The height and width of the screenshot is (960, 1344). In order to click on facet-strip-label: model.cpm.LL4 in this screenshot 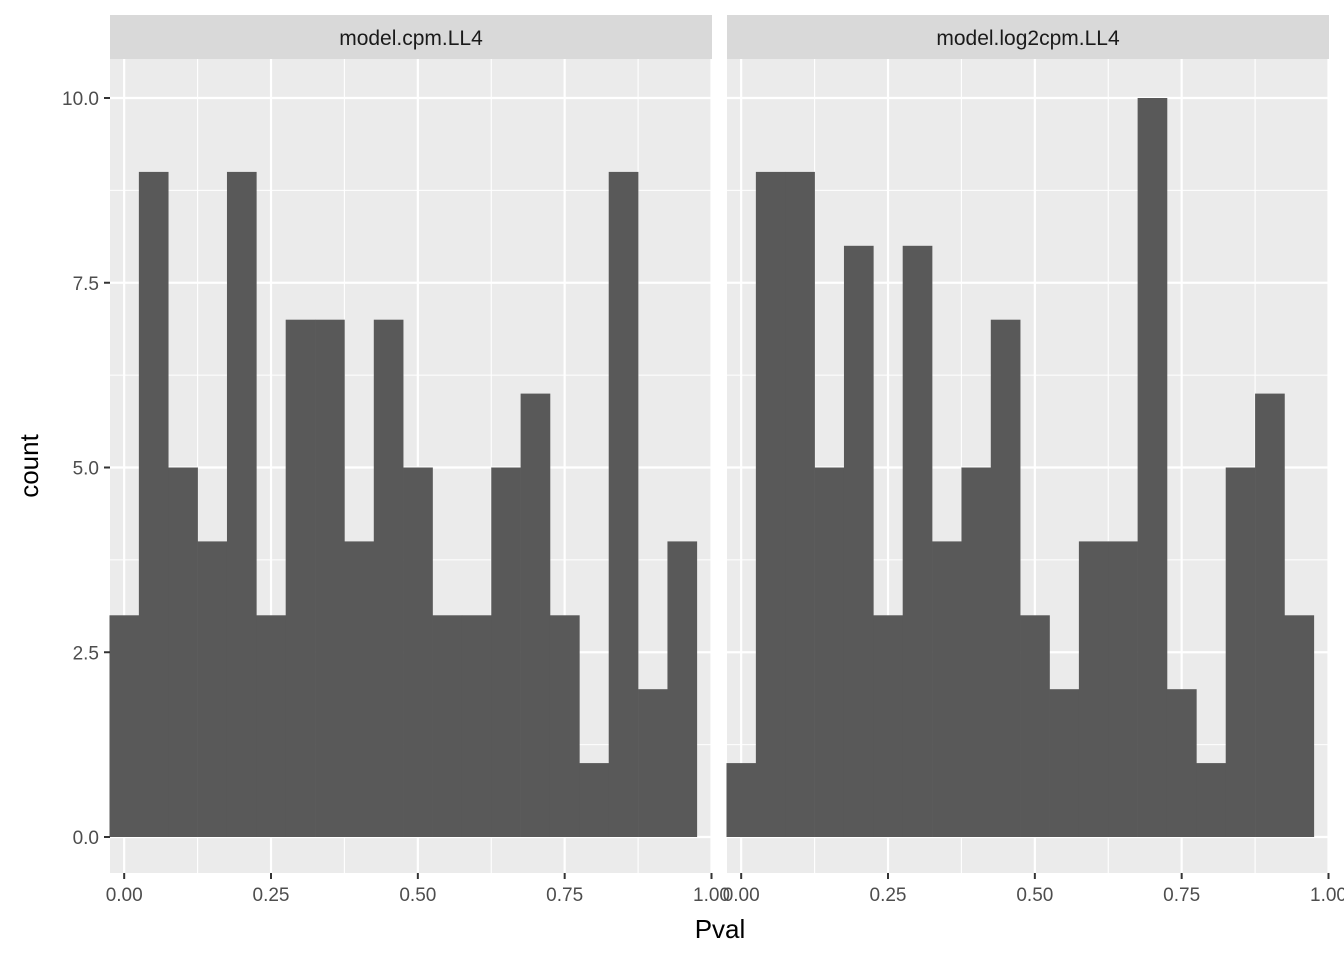, I will do `click(411, 38)`.